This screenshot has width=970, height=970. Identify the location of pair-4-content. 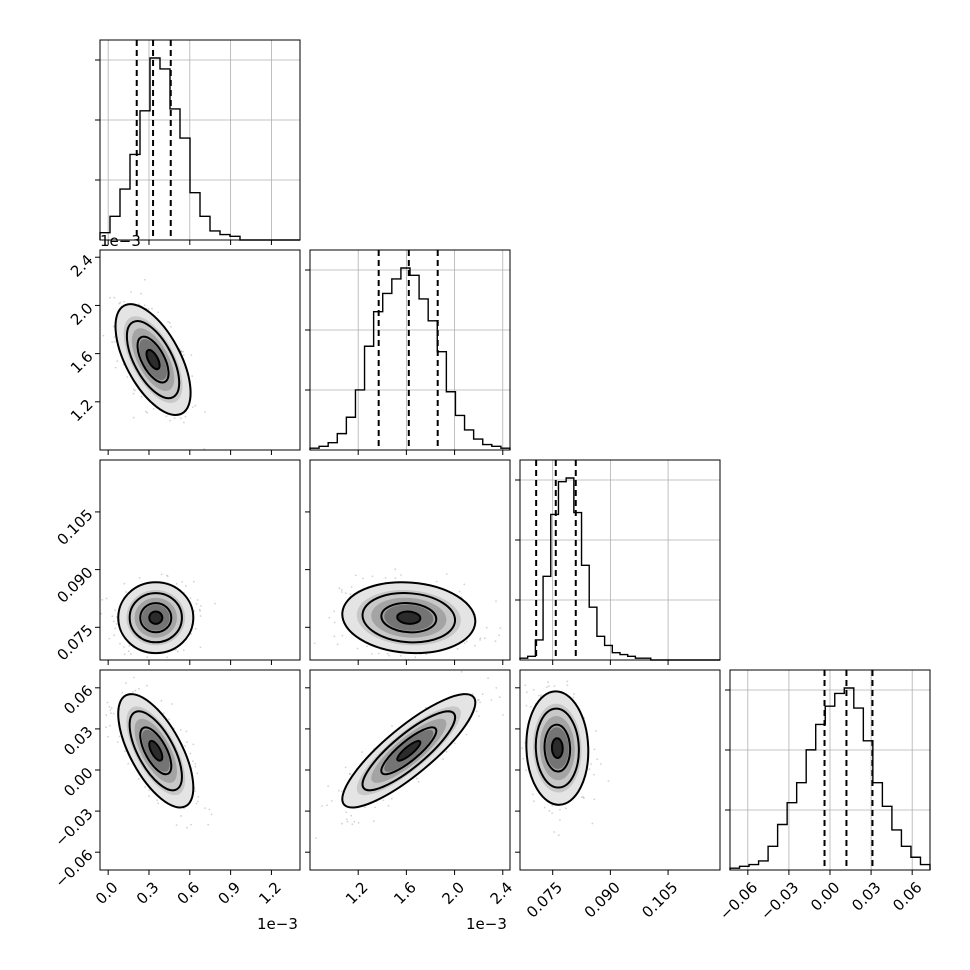
(399, 754).